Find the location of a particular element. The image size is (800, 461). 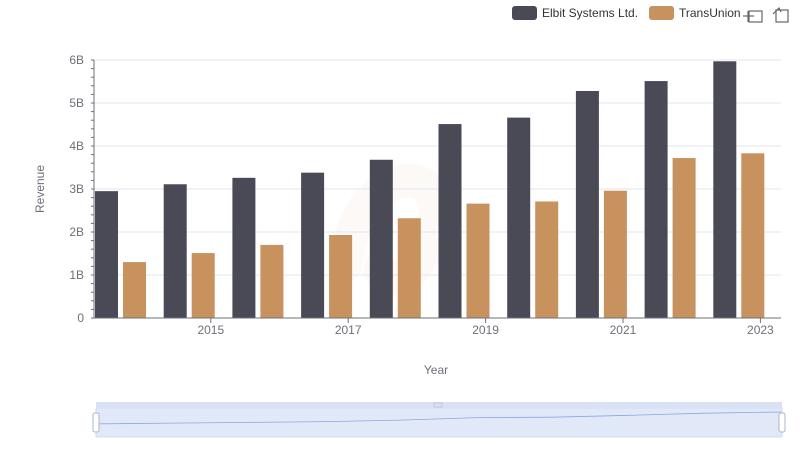

bar-elbit-systems-ltd-2018 is located at coordinates (381, 238).